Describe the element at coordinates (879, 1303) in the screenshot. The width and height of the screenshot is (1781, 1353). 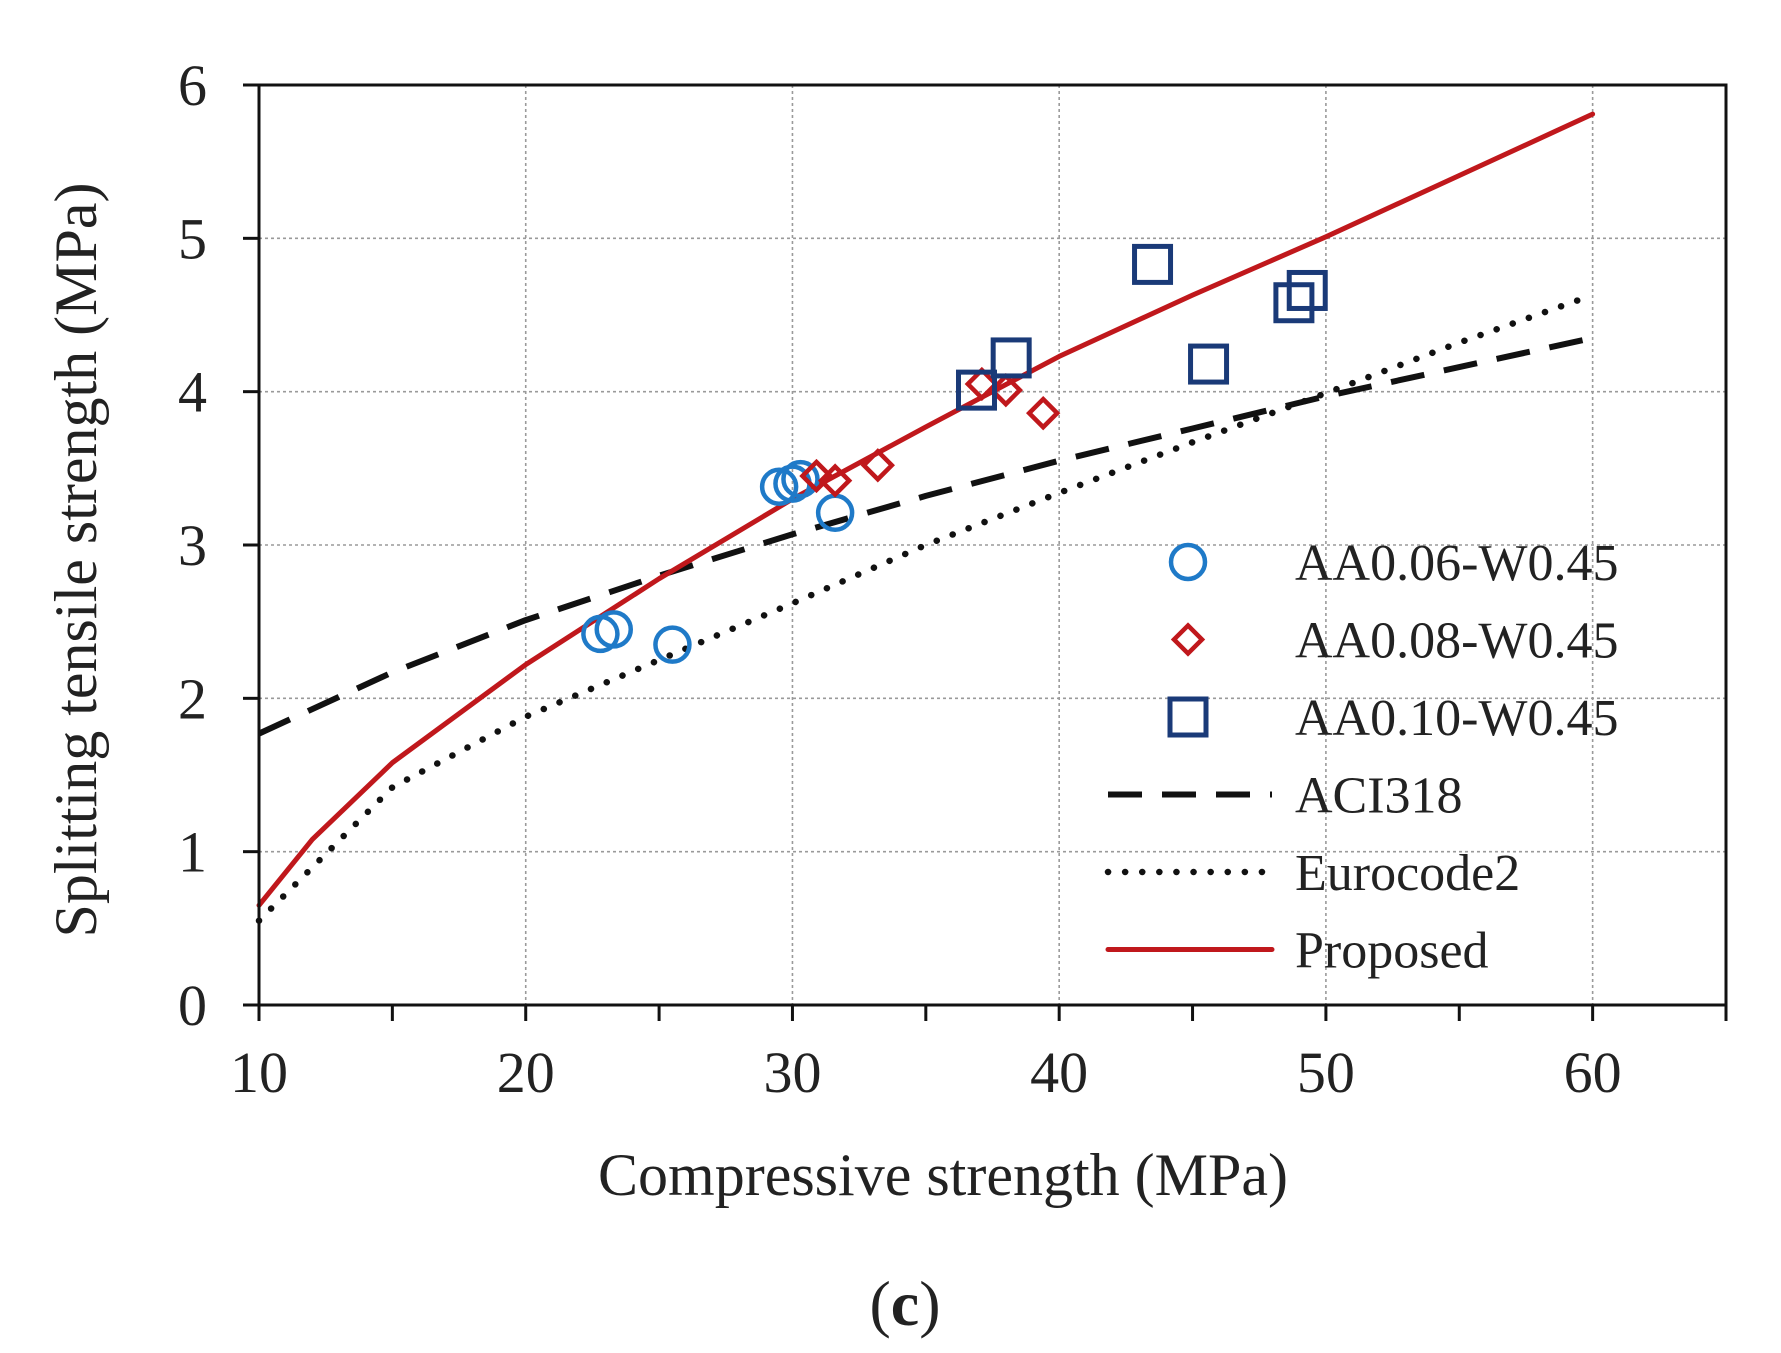
I see `panel-label-open: (` at that location.